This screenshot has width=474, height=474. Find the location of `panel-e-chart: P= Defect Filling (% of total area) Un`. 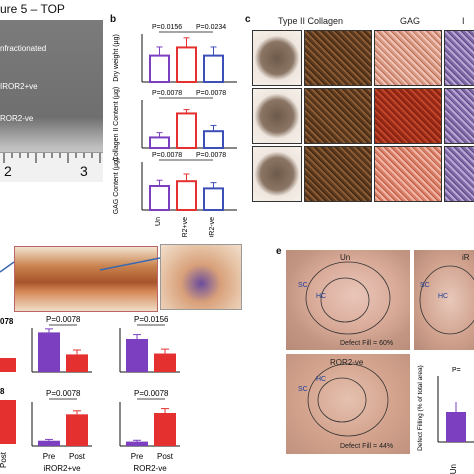

panel-e-chart: P= Defect Filling (% of total area) Un is located at coordinates (445, 419).